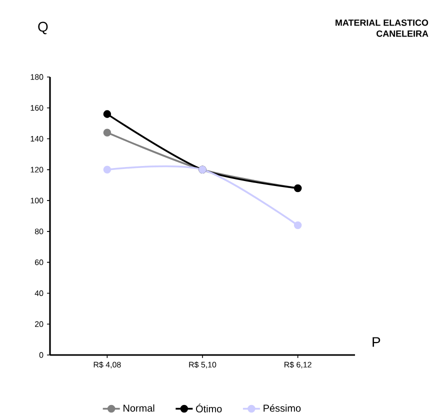 This screenshot has width=440, height=420. I want to click on x-axis-title: P, so click(376, 342).